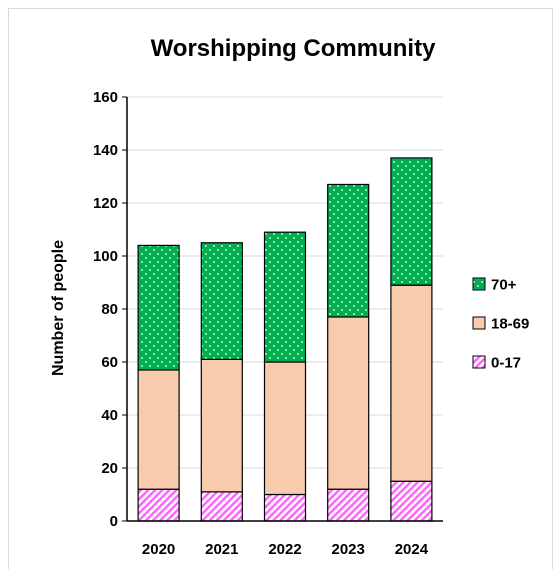 The image size is (560, 569). I want to click on y-tick-label: 140, so click(105, 150).